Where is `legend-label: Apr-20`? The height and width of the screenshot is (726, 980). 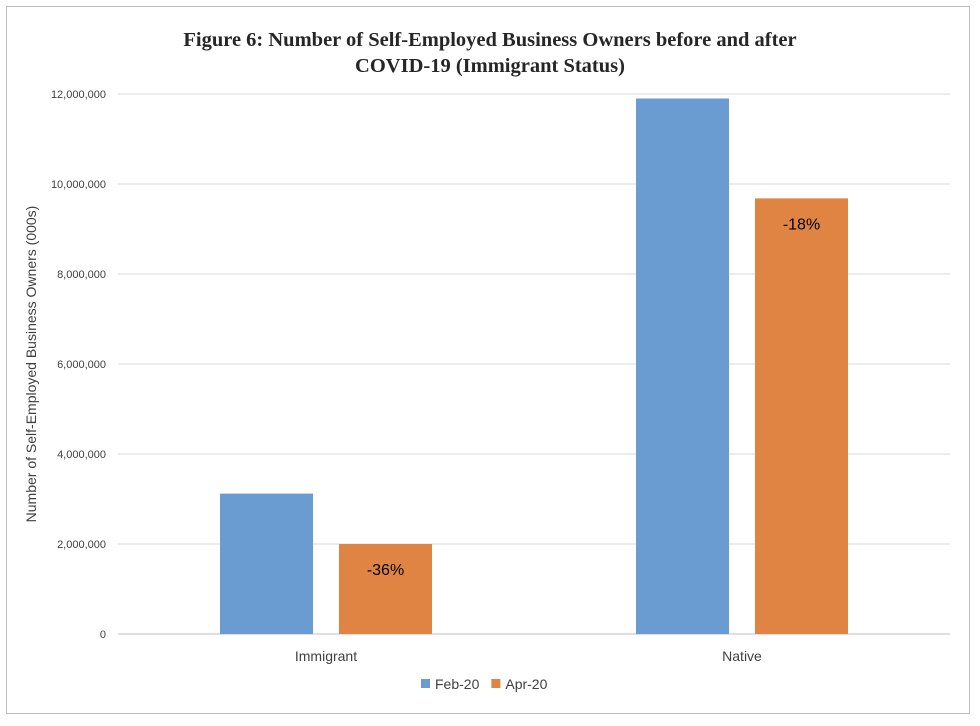
legend-label: Apr-20 is located at coordinates (526, 684).